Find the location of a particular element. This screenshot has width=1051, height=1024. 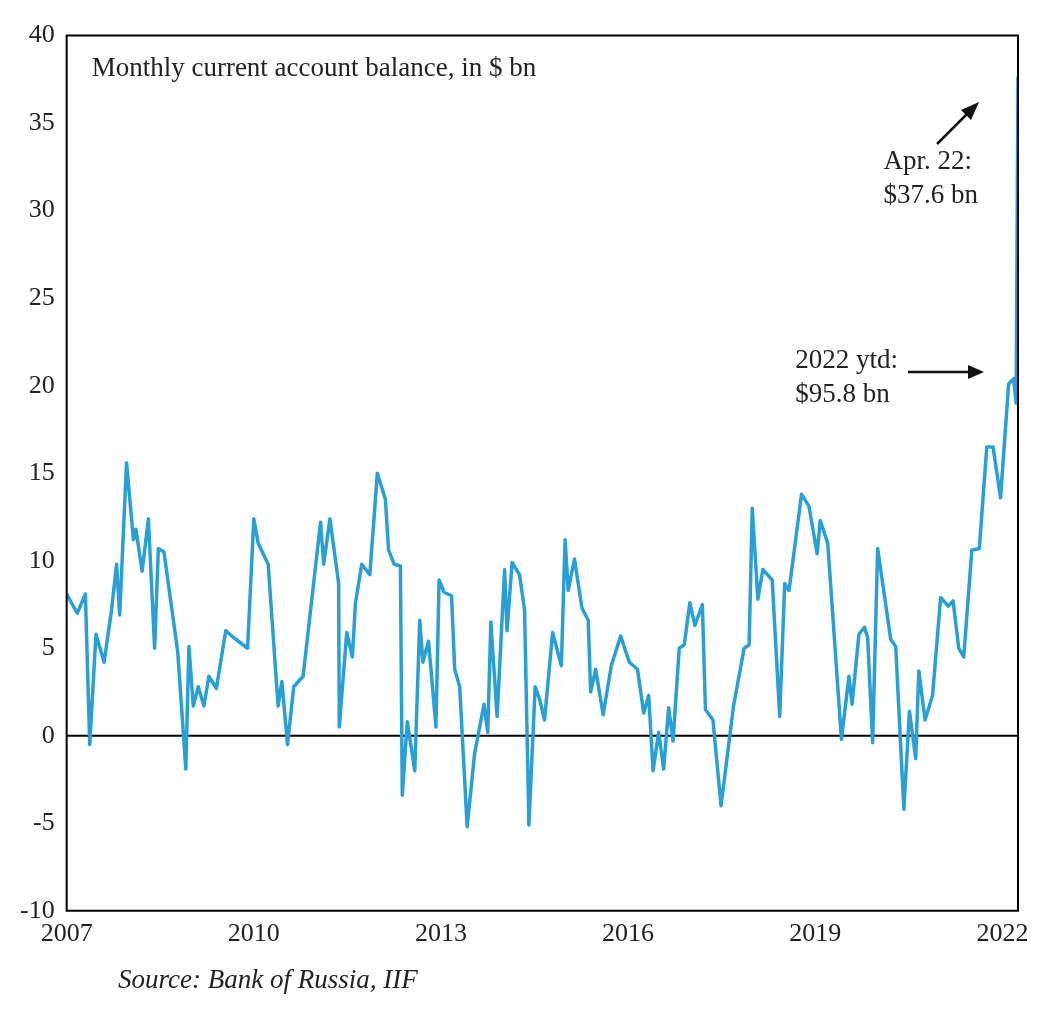

y-tick-label: 25 is located at coordinates (41, 296).